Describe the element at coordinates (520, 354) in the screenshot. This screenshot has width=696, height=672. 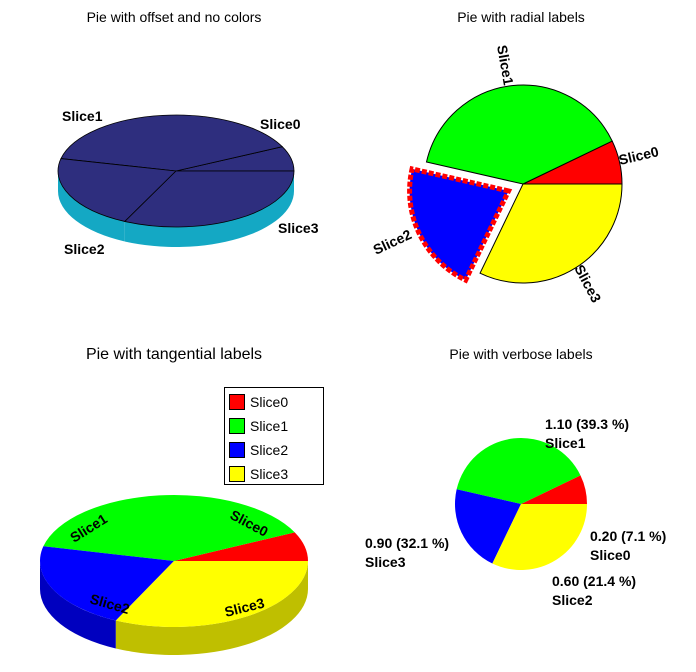
I see `chart-title: Pie with verbose labels` at that location.